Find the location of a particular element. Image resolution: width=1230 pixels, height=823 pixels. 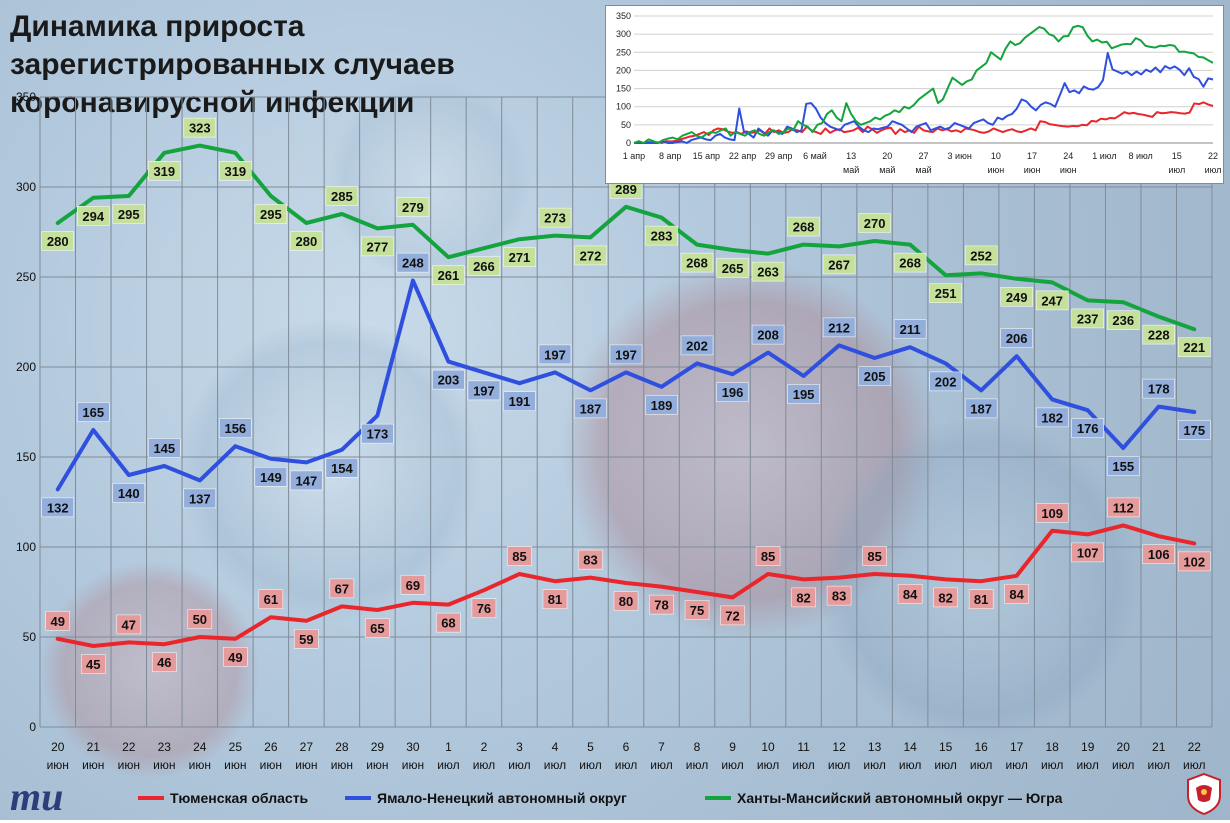

inset-y-tick-label: 0 is located at coordinates (628, 143).